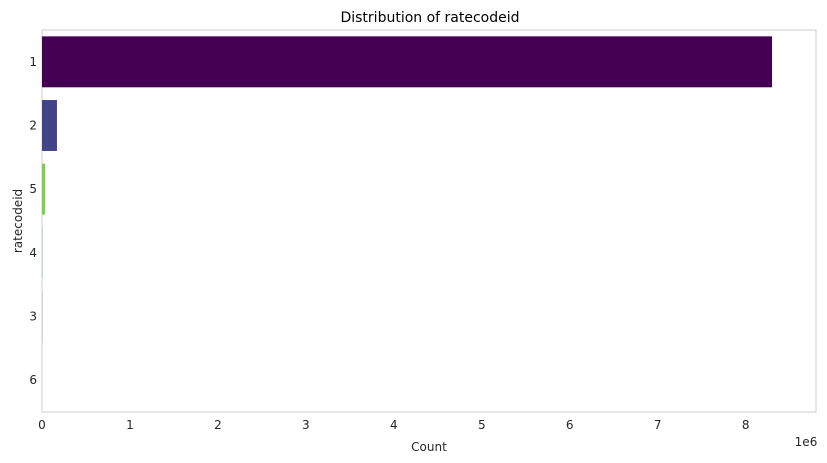  Describe the element at coordinates (658, 425) in the screenshot. I see `x-tick-label: 7` at that location.